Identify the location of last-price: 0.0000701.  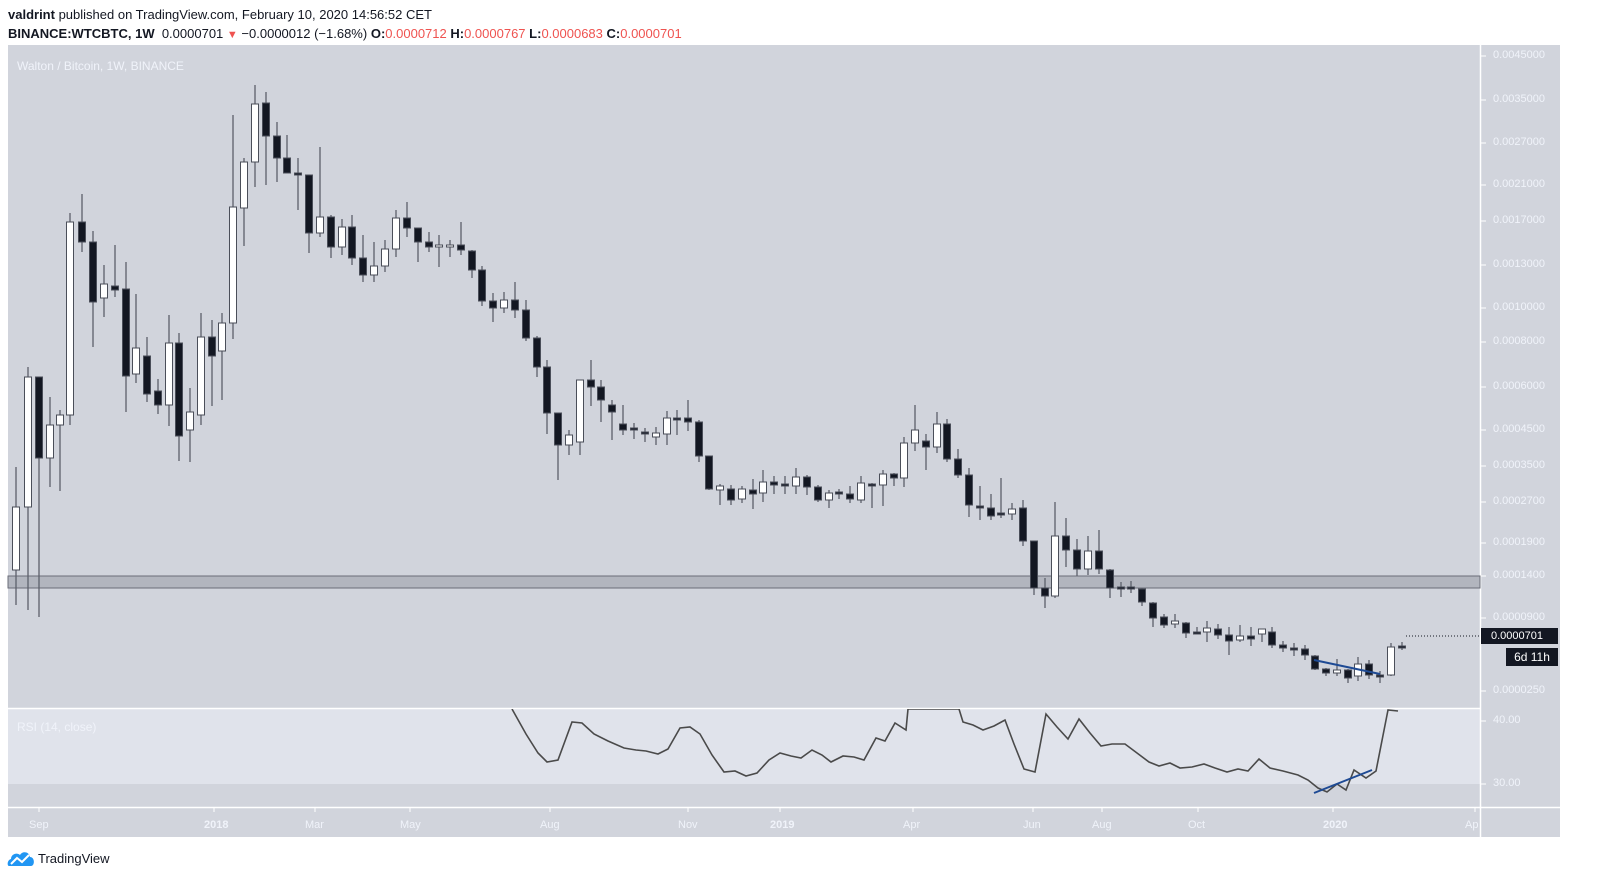
(192, 33).